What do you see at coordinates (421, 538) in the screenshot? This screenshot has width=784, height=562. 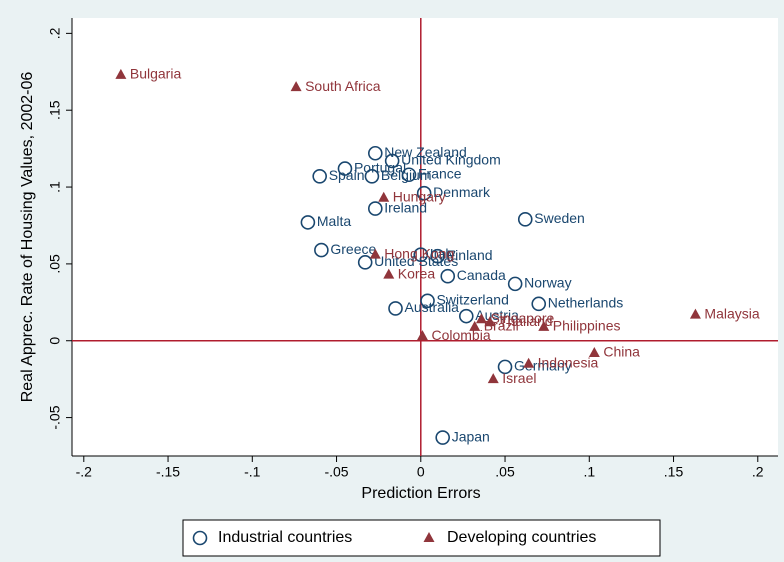 I see `legend` at bounding box center [421, 538].